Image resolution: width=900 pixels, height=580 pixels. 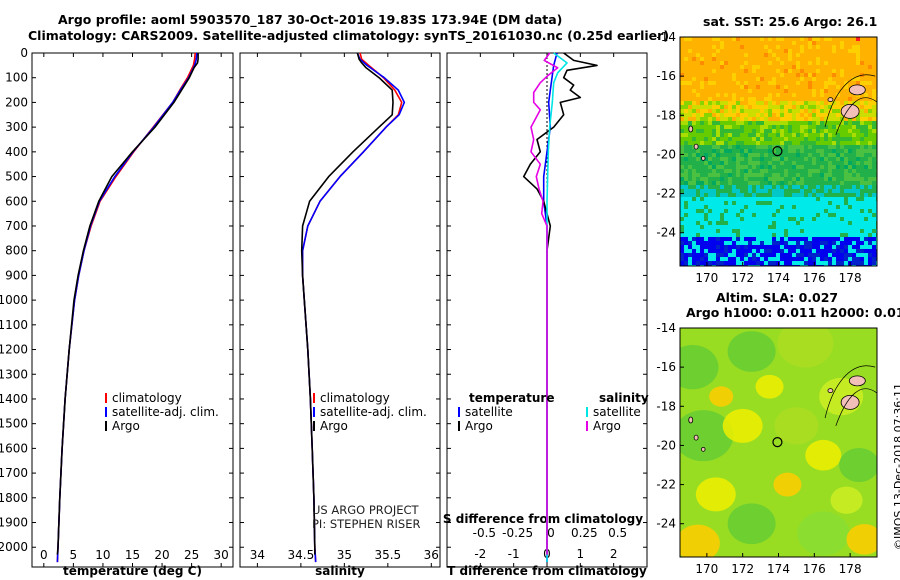 What do you see at coordinates (165, 412) in the screenshot?
I see `temp-legend-label: satellite-adj. clim.` at bounding box center [165, 412].